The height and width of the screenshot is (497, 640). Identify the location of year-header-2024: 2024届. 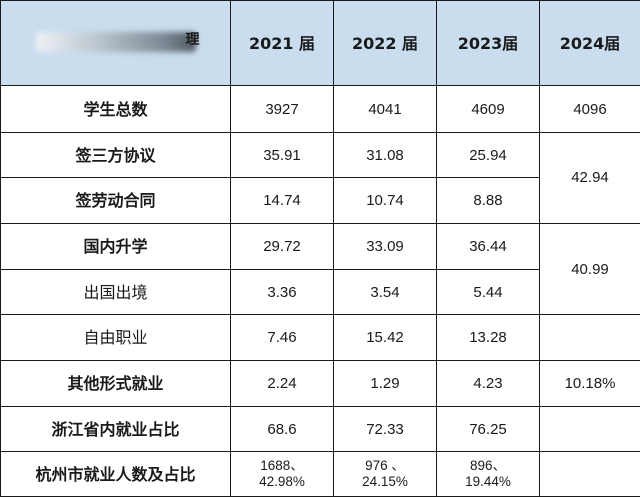
(589, 43).